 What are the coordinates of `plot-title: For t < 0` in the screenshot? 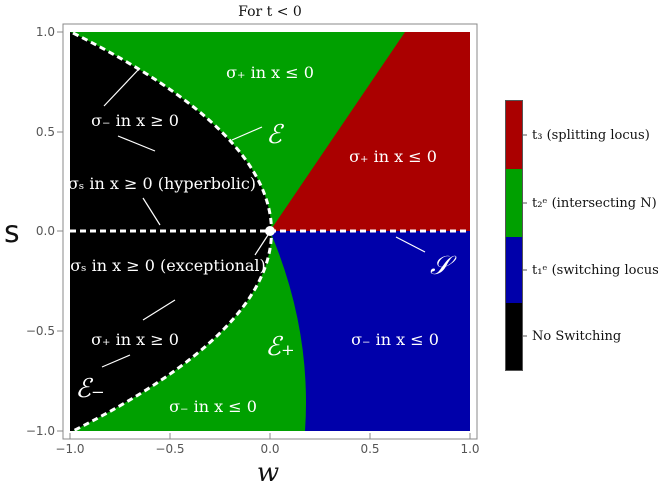 It's located at (270, 12).